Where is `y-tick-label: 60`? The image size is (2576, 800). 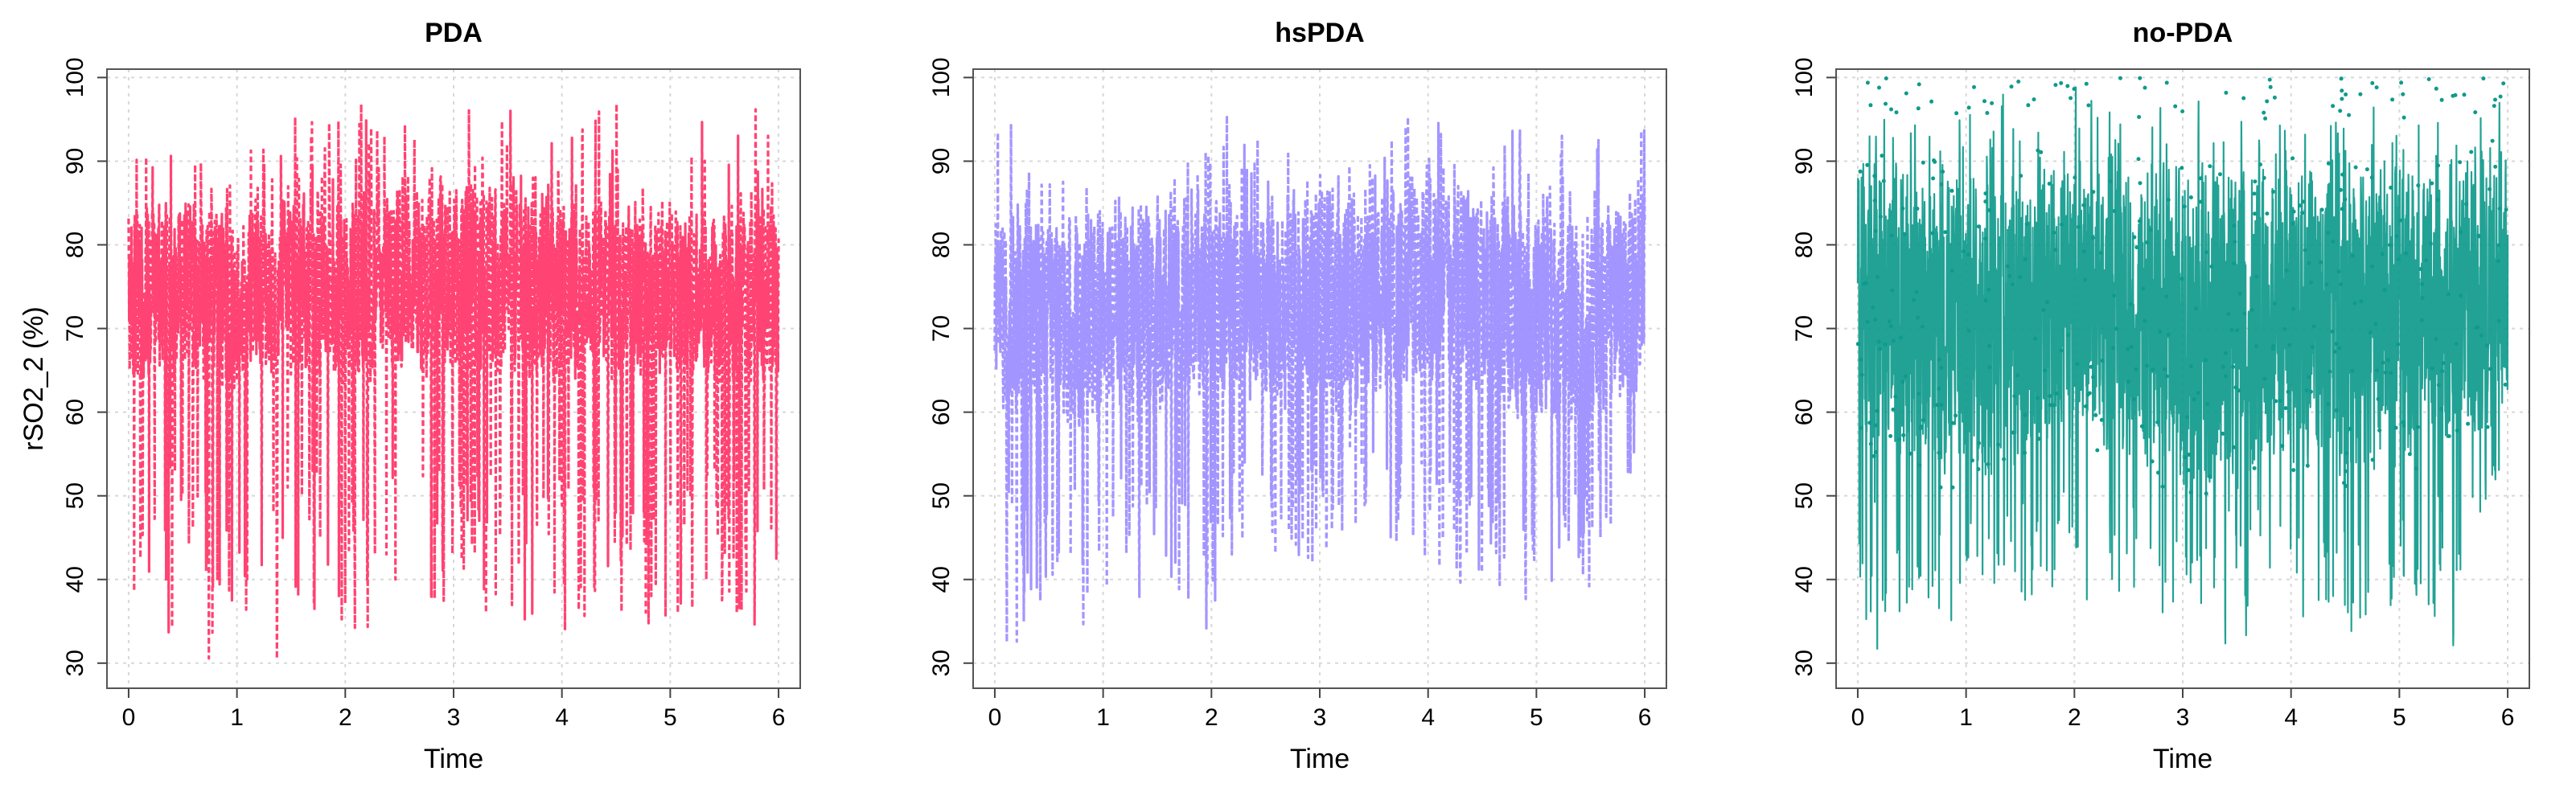
y-tick-label: 60 is located at coordinates (941, 412).